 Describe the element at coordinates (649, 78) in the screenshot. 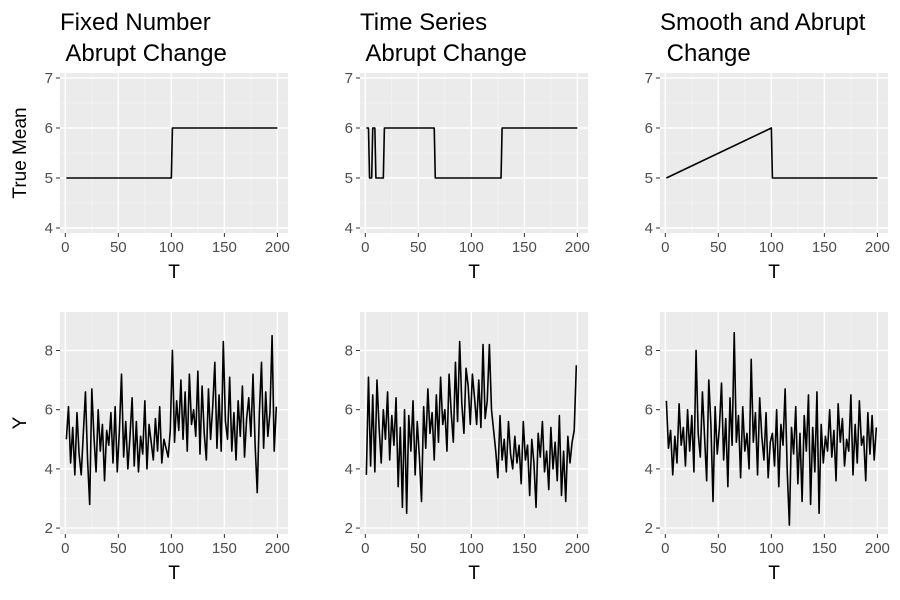

I see `panel-3-y-tick-label: 7` at that location.